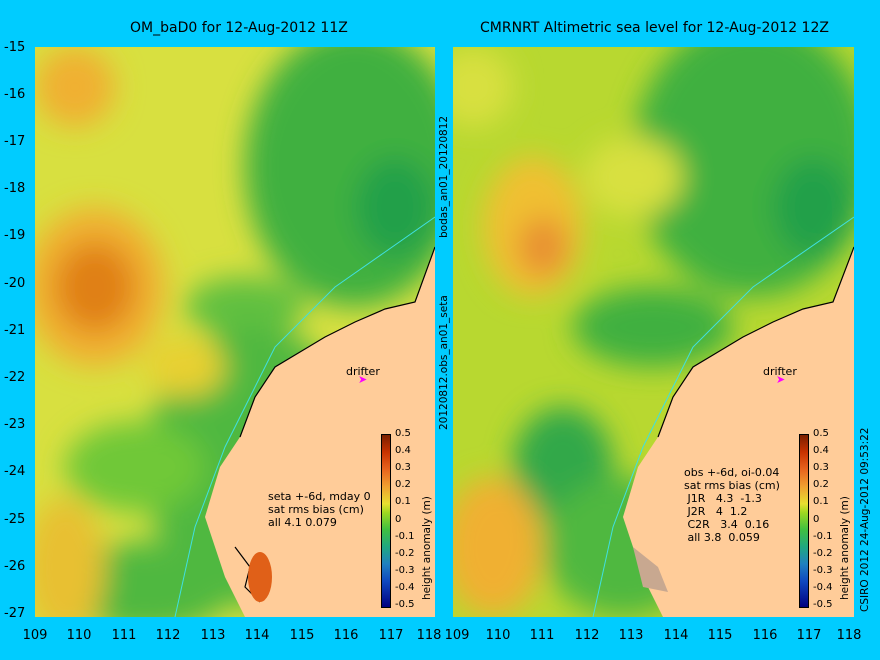  Describe the element at coordinates (15, 94) in the screenshot. I see `y-tick: -16` at that location.